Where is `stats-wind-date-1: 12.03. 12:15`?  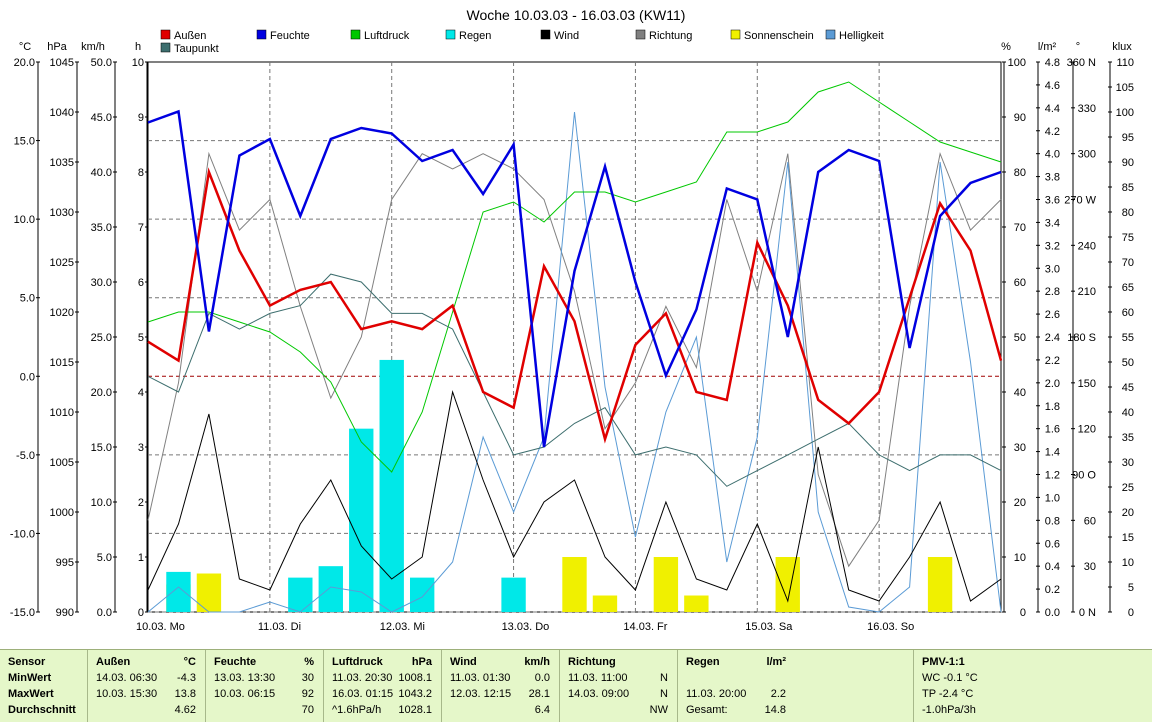
stats-wind-date-1: 12.03. 12:15 is located at coordinates (481, 694).